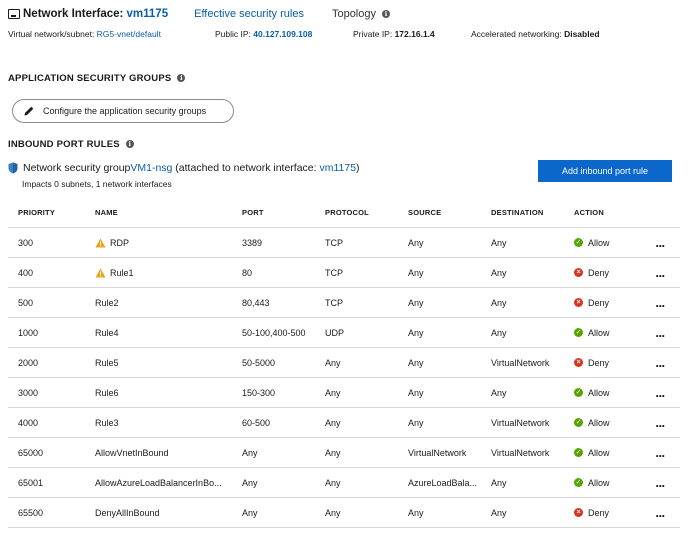 The height and width of the screenshot is (538, 690). I want to click on rule-name-link: Rule2, so click(107, 302).